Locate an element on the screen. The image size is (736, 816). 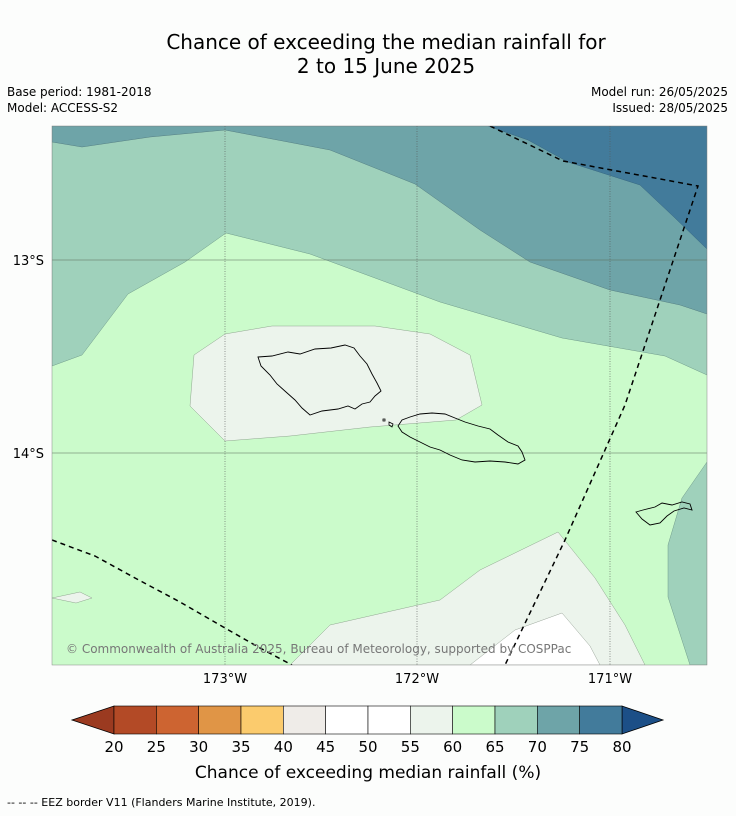
colorbar-tick-label: 20 is located at coordinates (113, 747).